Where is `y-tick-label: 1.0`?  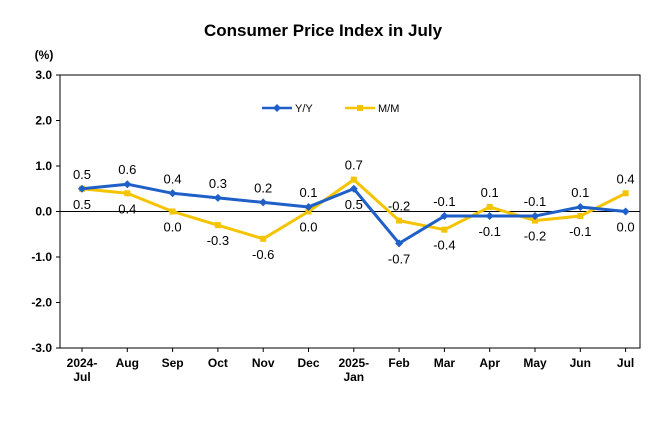 y-tick-label: 1.0 is located at coordinates (43, 166).